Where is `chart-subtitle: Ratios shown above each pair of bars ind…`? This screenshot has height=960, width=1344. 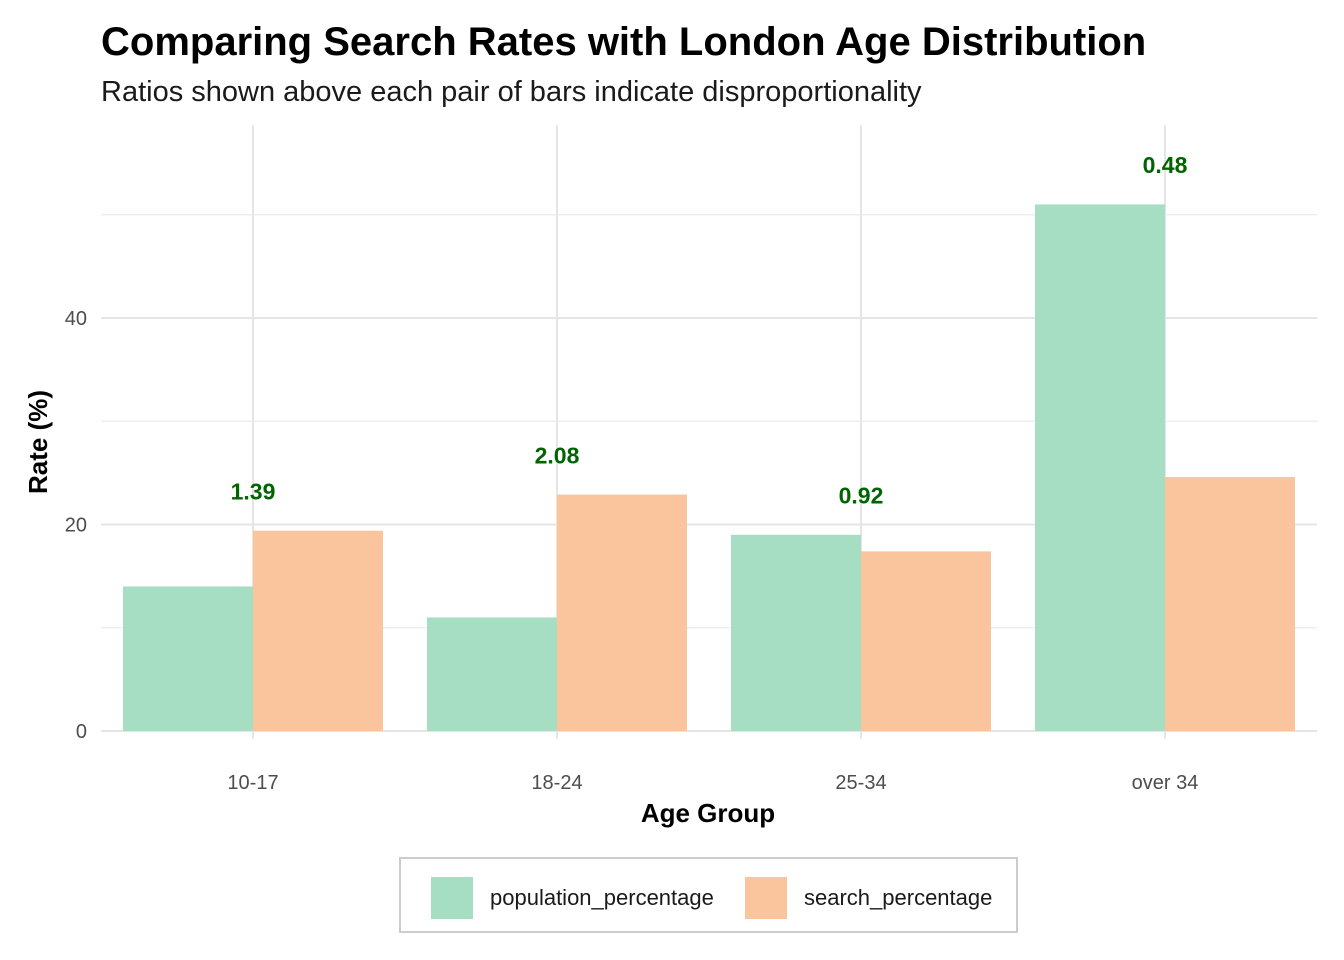
chart-subtitle: Ratios shown above each pair of bars ind… is located at coordinates (511, 92).